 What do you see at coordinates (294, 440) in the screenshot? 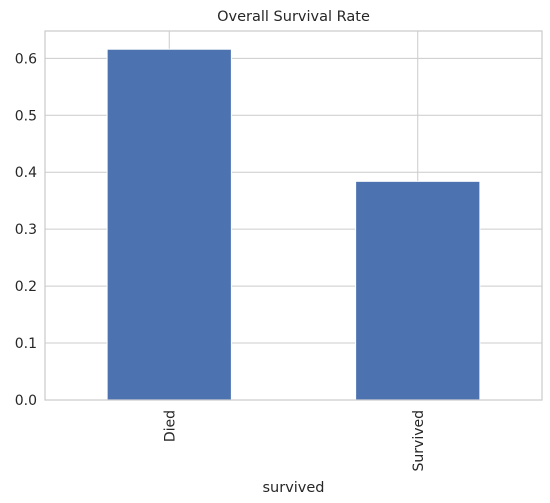
I see `x-tick-labels: Died Survived` at bounding box center [294, 440].